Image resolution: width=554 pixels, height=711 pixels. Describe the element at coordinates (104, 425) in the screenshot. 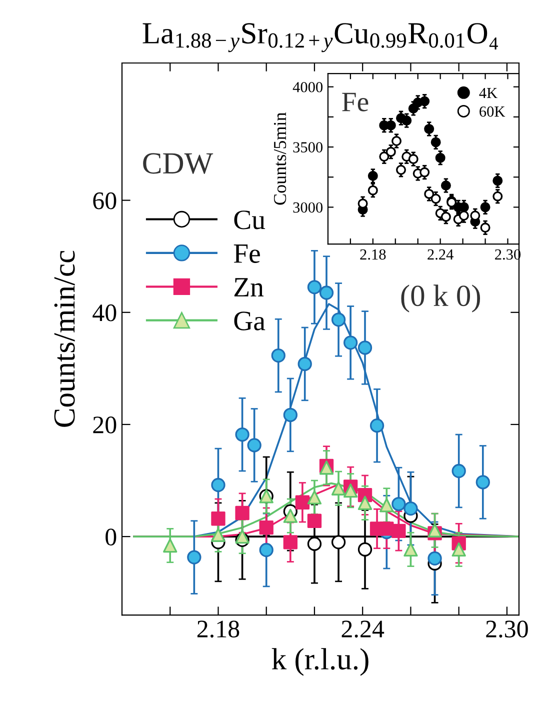

I see `y-tick-label: 20` at that location.